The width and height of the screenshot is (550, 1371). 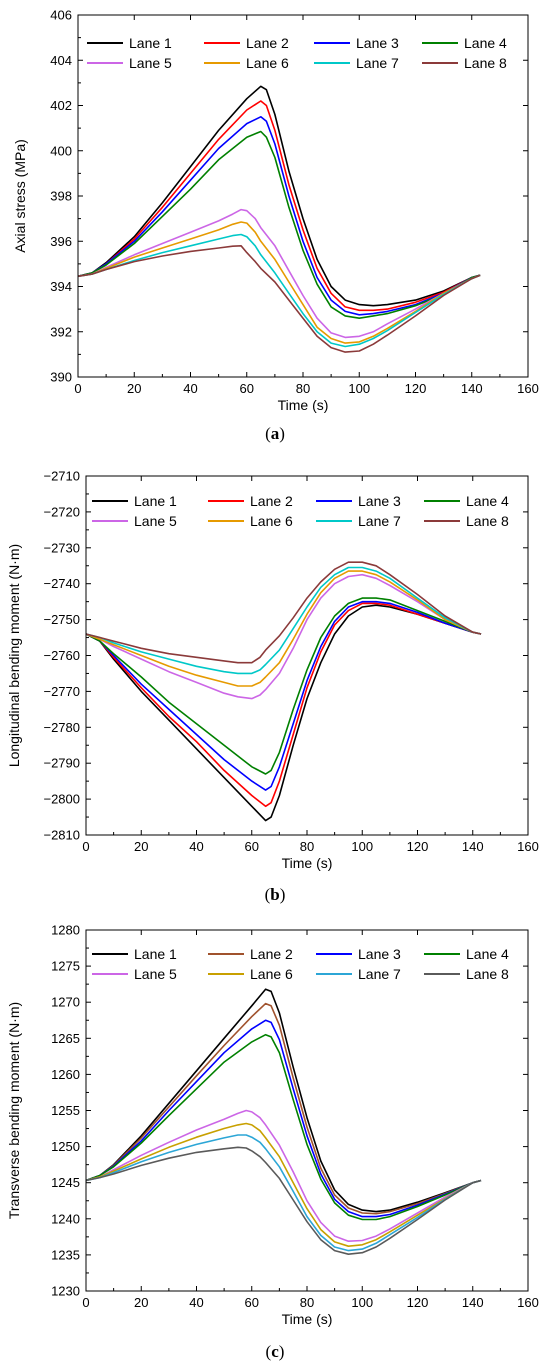 I want to click on legend-label-lane-1: Lane 1, so click(x=155, y=954).